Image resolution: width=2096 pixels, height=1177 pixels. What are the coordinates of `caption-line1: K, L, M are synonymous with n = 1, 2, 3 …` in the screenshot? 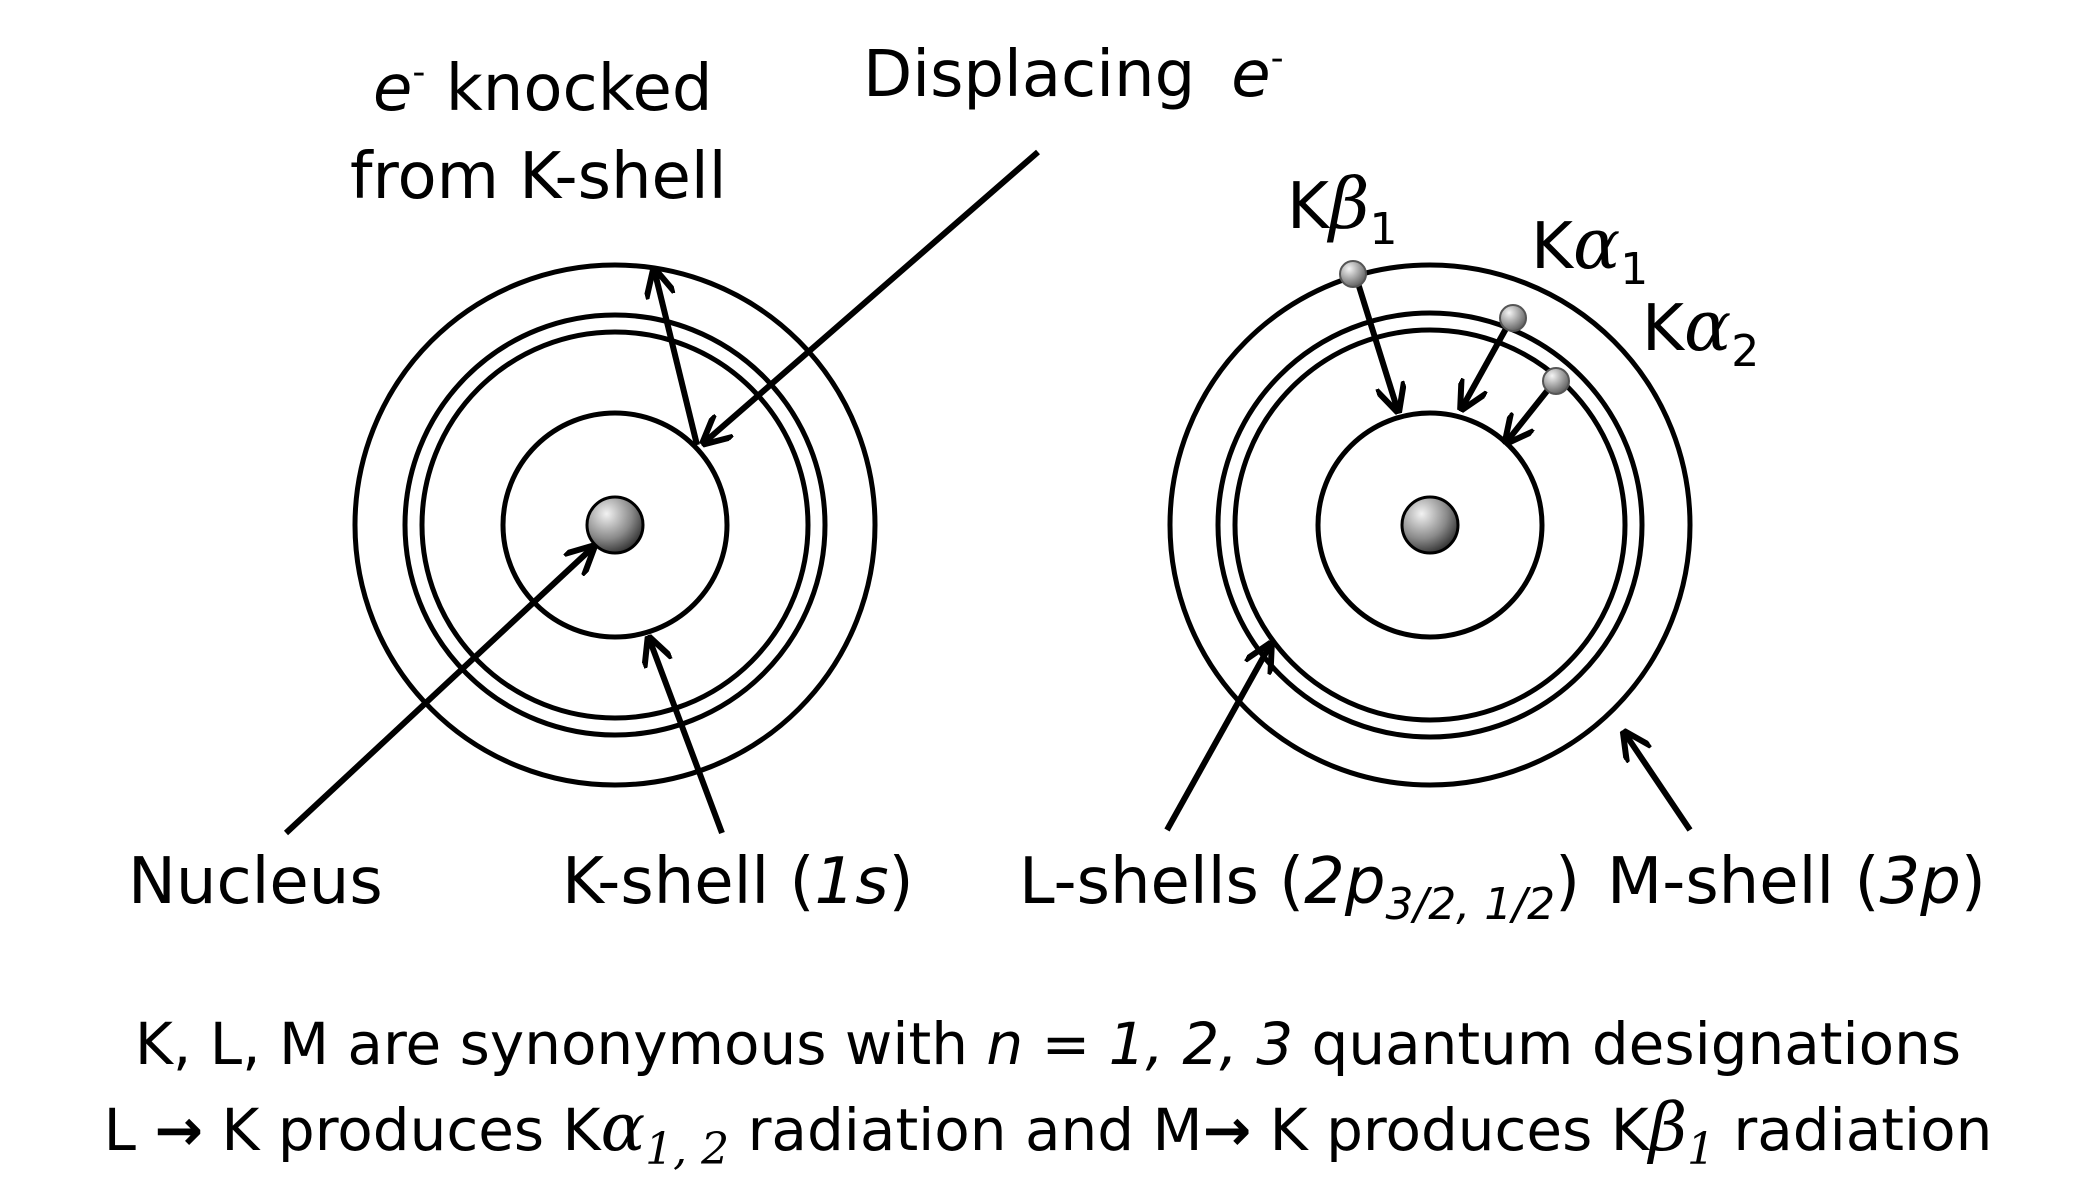 It's located at (1048, 1044).